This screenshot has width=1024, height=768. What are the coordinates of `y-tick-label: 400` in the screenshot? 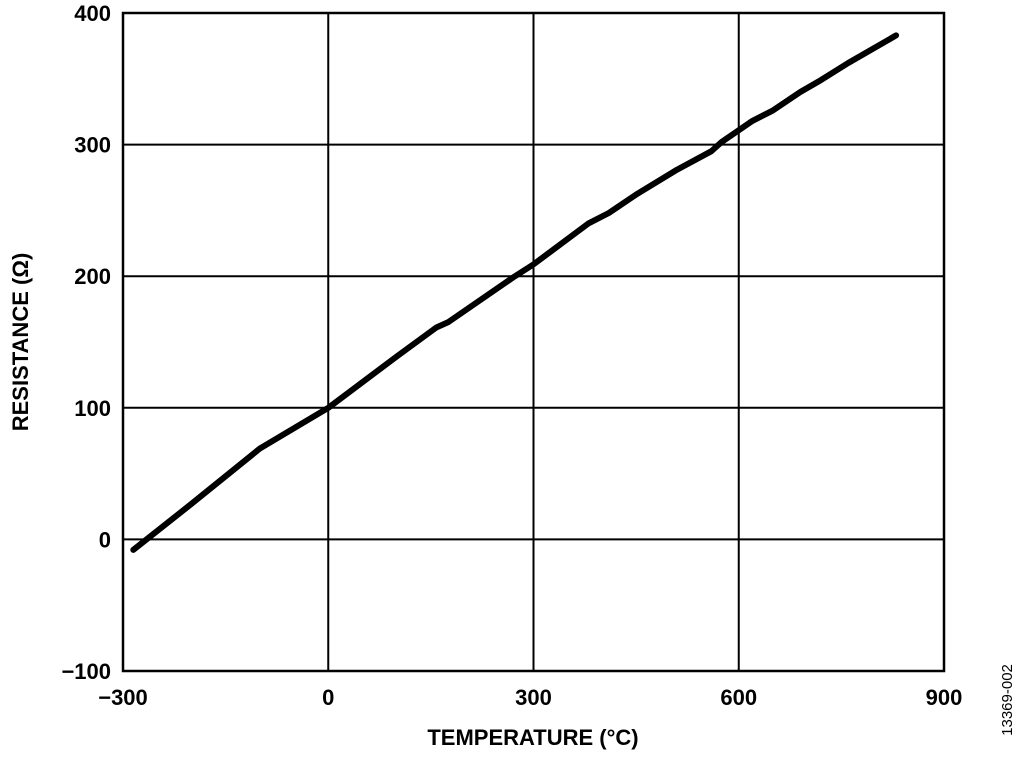 It's located at (92, 13).